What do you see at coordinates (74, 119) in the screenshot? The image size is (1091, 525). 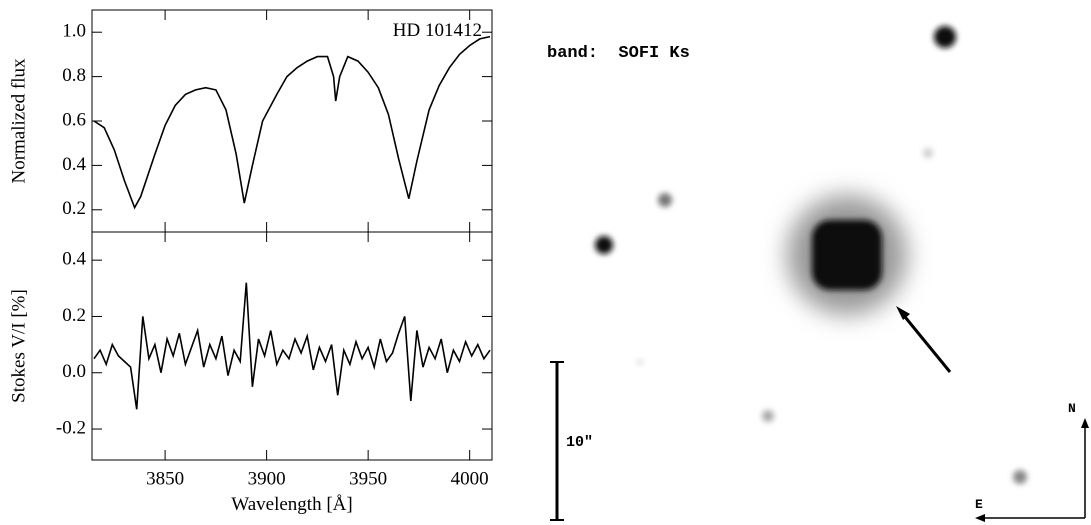 I see `y-tick-label: 0.6` at bounding box center [74, 119].